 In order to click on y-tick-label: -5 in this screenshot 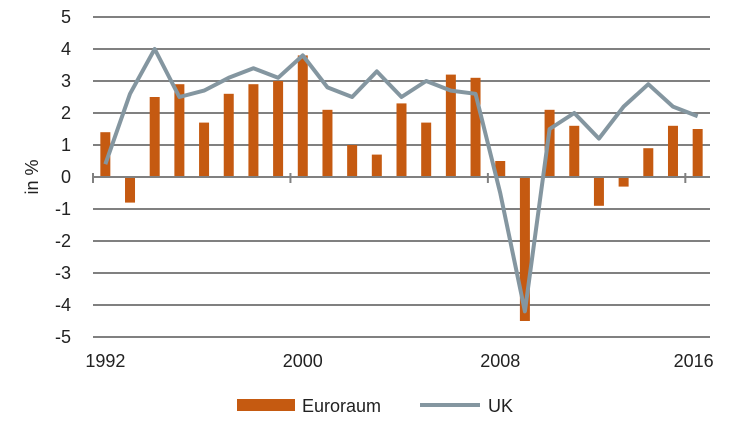, I will do `click(63, 337)`.